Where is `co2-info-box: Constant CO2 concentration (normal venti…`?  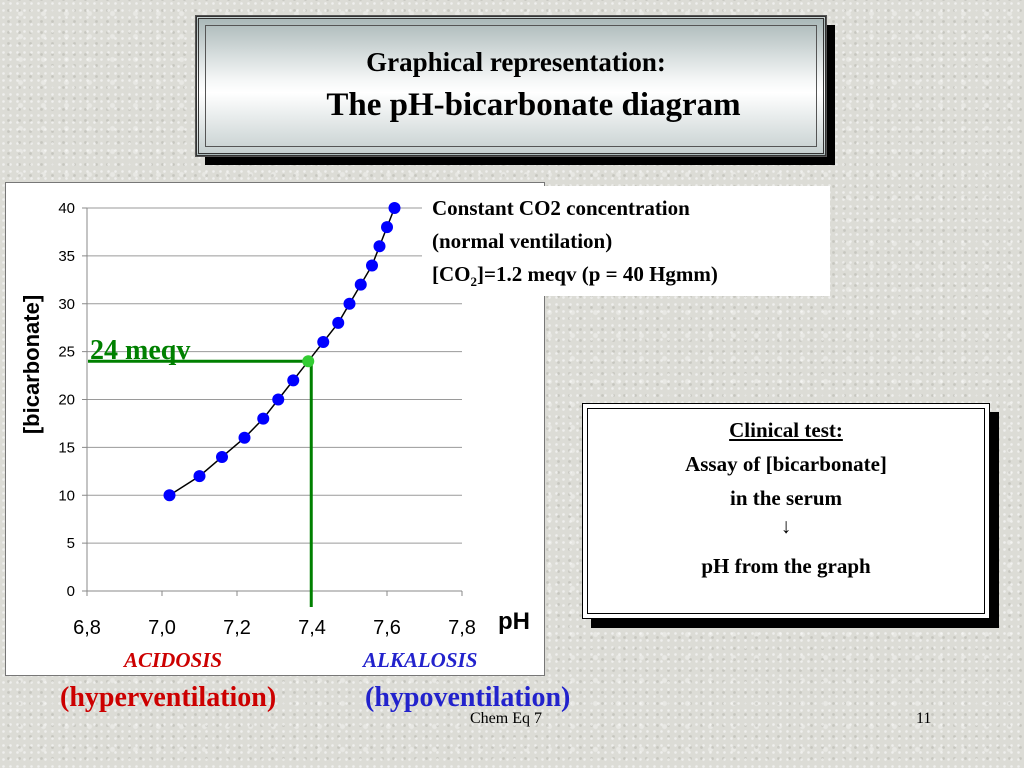 co2-info-box: Constant CO2 concentration (normal venti… is located at coordinates (626, 241).